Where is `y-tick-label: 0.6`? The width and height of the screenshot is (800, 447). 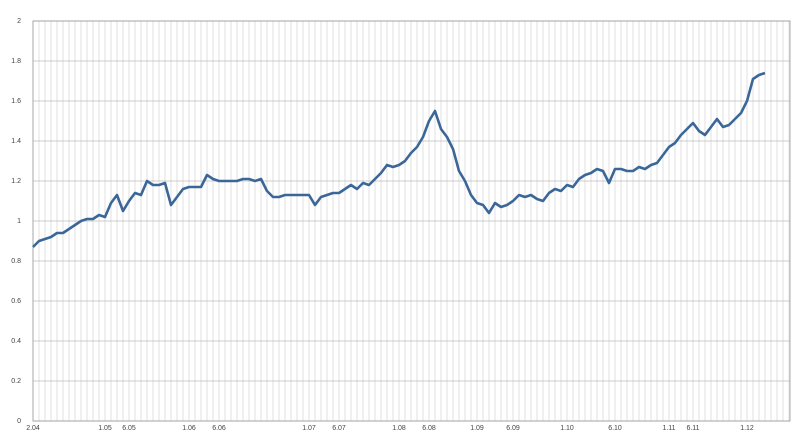
y-tick-label: 0.6 is located at coordinates (16, 301).